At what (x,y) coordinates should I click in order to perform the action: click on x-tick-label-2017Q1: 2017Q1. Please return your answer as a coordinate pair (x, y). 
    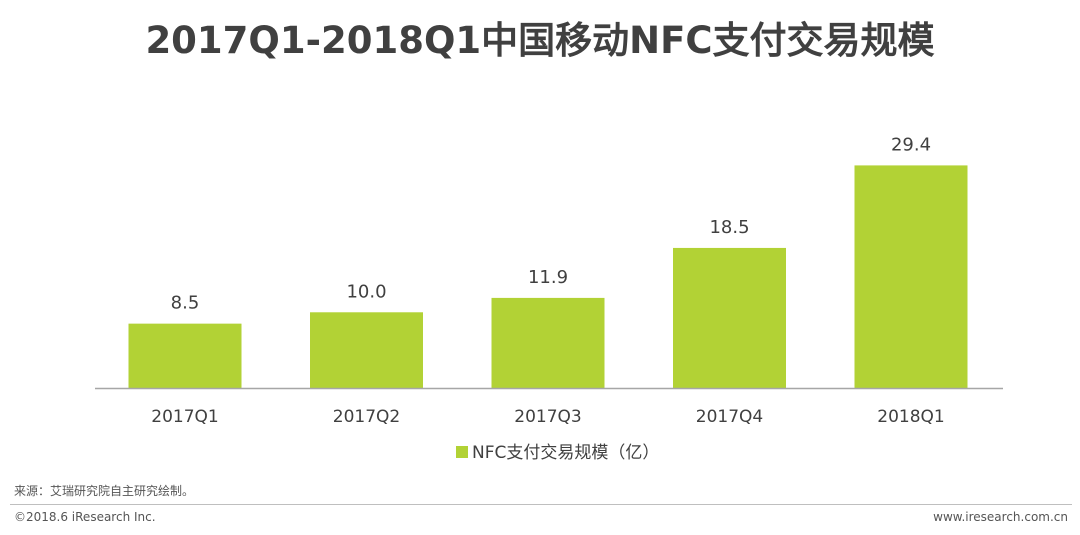
    Looking at the image, I should click on (184, 417).